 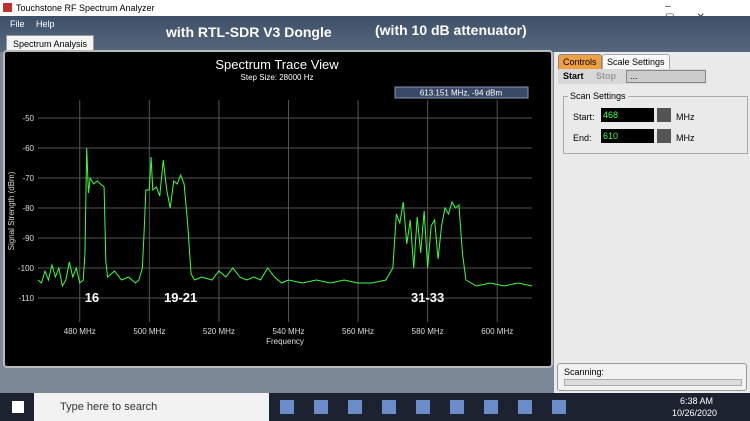 I want to click on x-tick-label: 560 MHz, so click(x=358, y=331).